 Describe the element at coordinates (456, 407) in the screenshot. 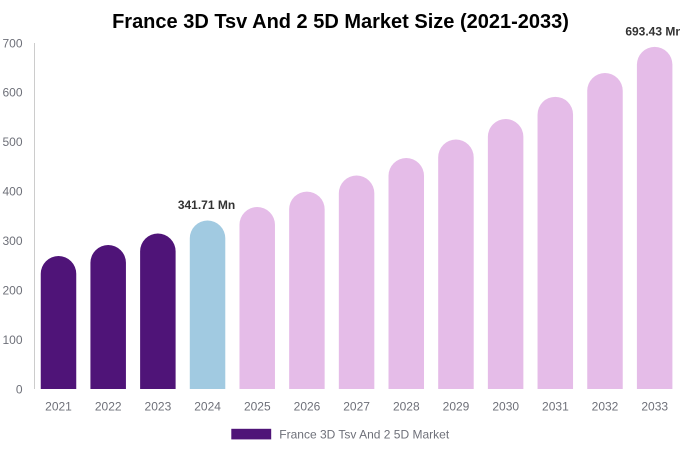

I see `svg-text: 2029` at that location.